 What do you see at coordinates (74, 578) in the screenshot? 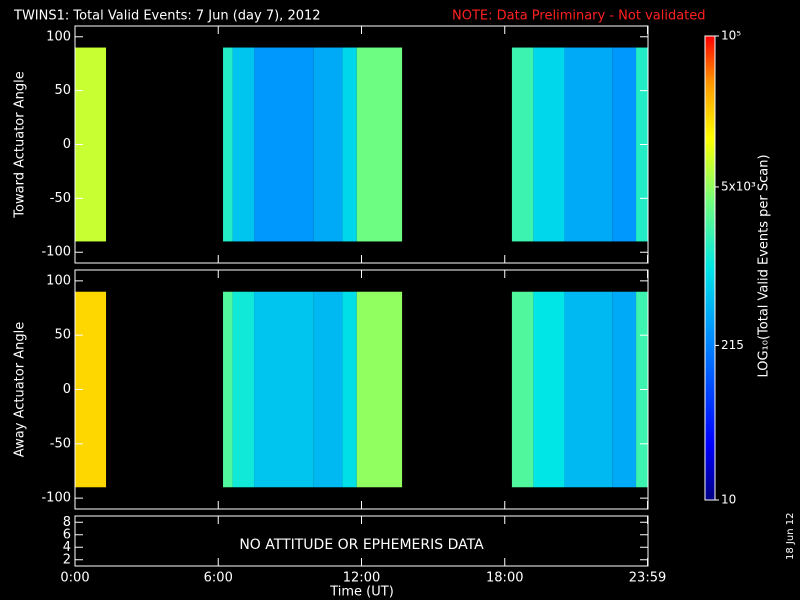
I see `x-tick-label: 0:00` at bounding box center [74, 578].